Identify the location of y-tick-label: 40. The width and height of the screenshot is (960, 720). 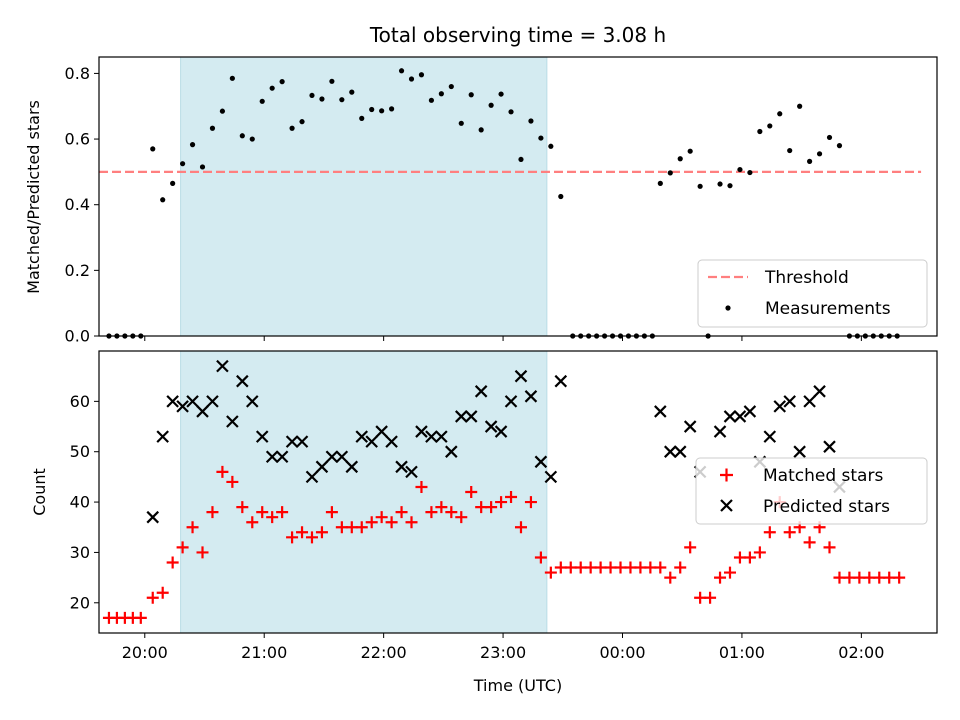
(80, 502).